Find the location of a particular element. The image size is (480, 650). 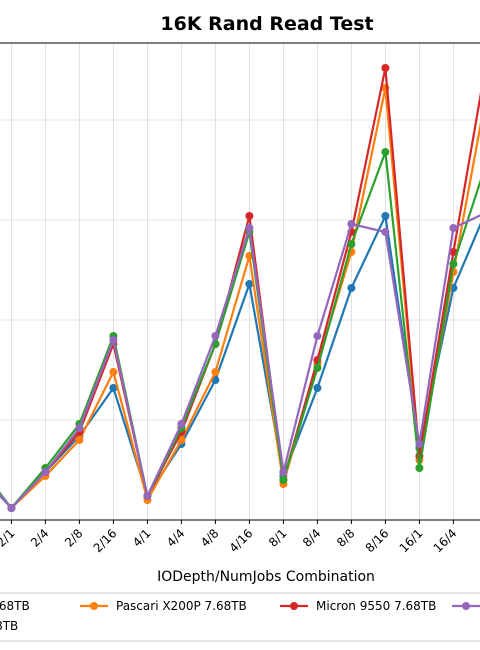

legend-label: 1 7.68TB is located at coordinates (15, 606).